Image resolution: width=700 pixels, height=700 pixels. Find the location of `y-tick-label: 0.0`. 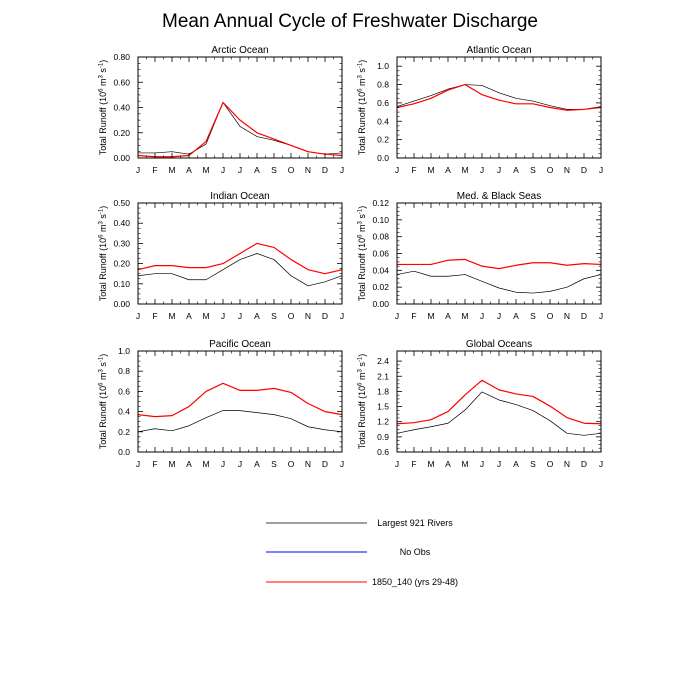

y-tick-label: 0.0 is located at coordinates (124, 452).